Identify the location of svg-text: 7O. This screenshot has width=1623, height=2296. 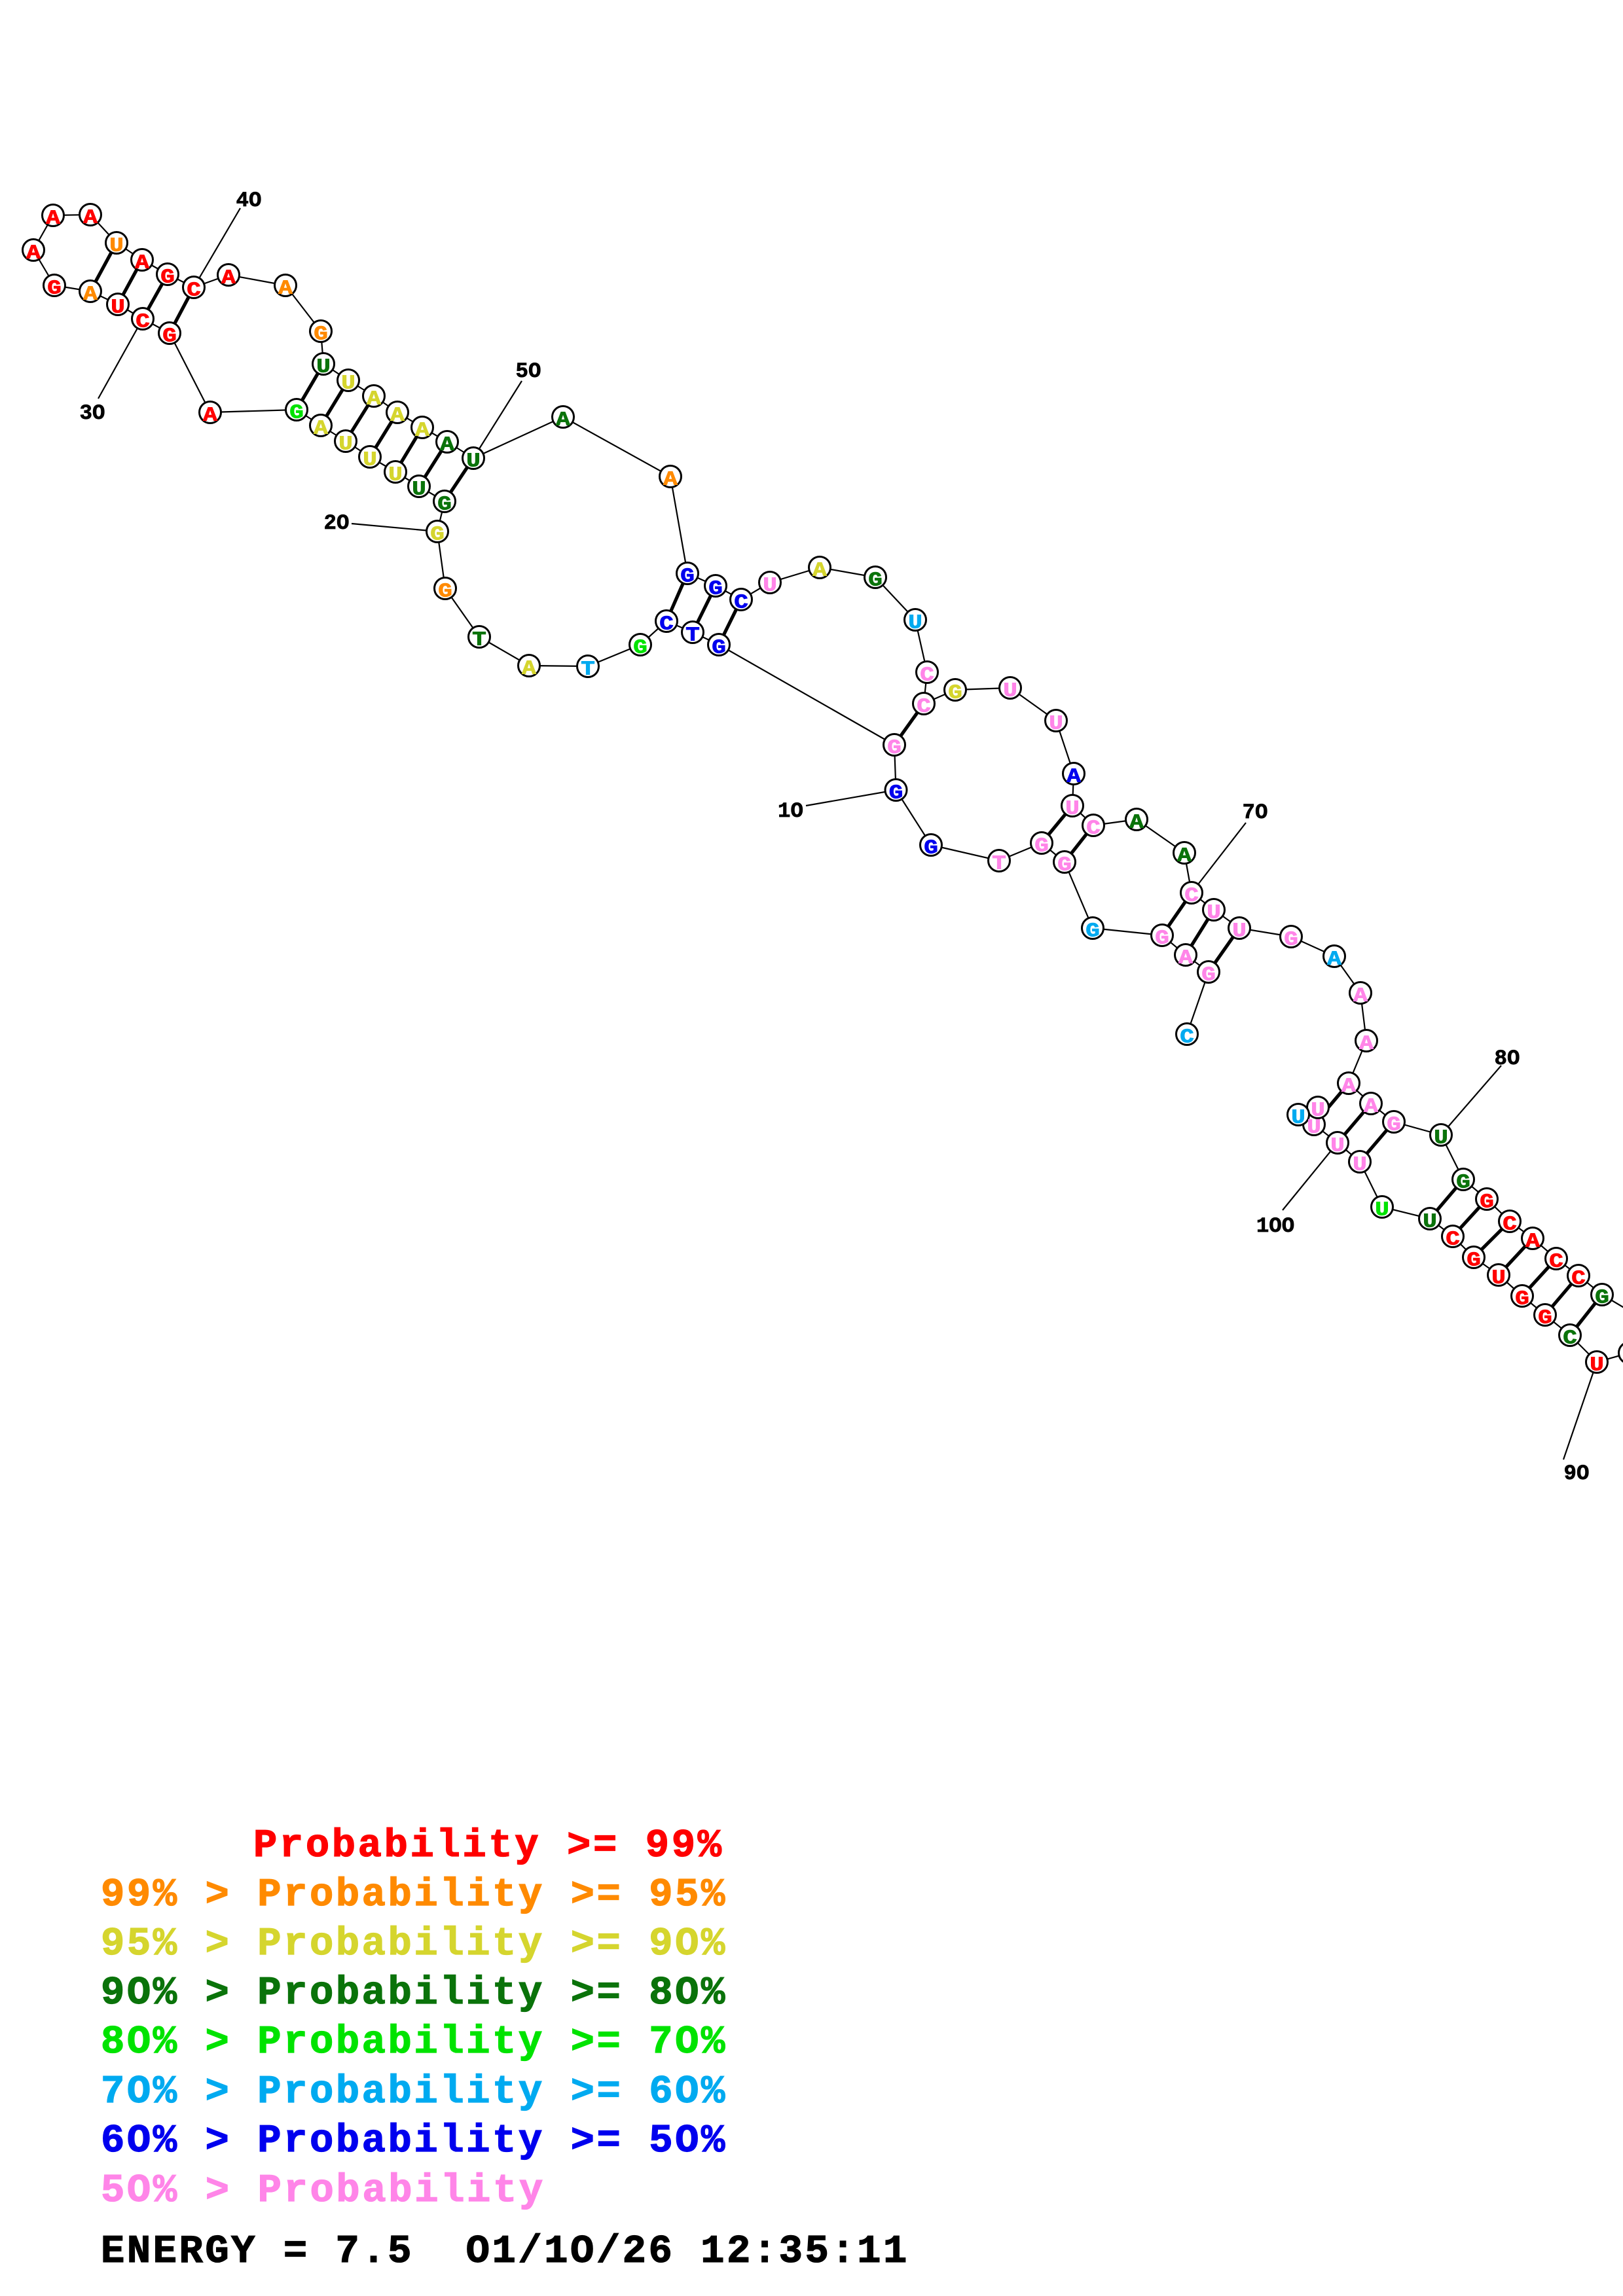
(1255, 812).